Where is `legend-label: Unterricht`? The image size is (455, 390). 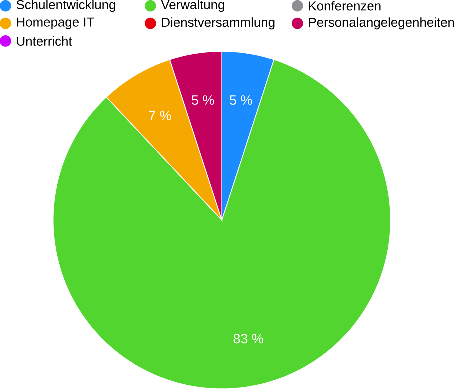
legend-label: Unterricht is located at coordinates (44, 41).